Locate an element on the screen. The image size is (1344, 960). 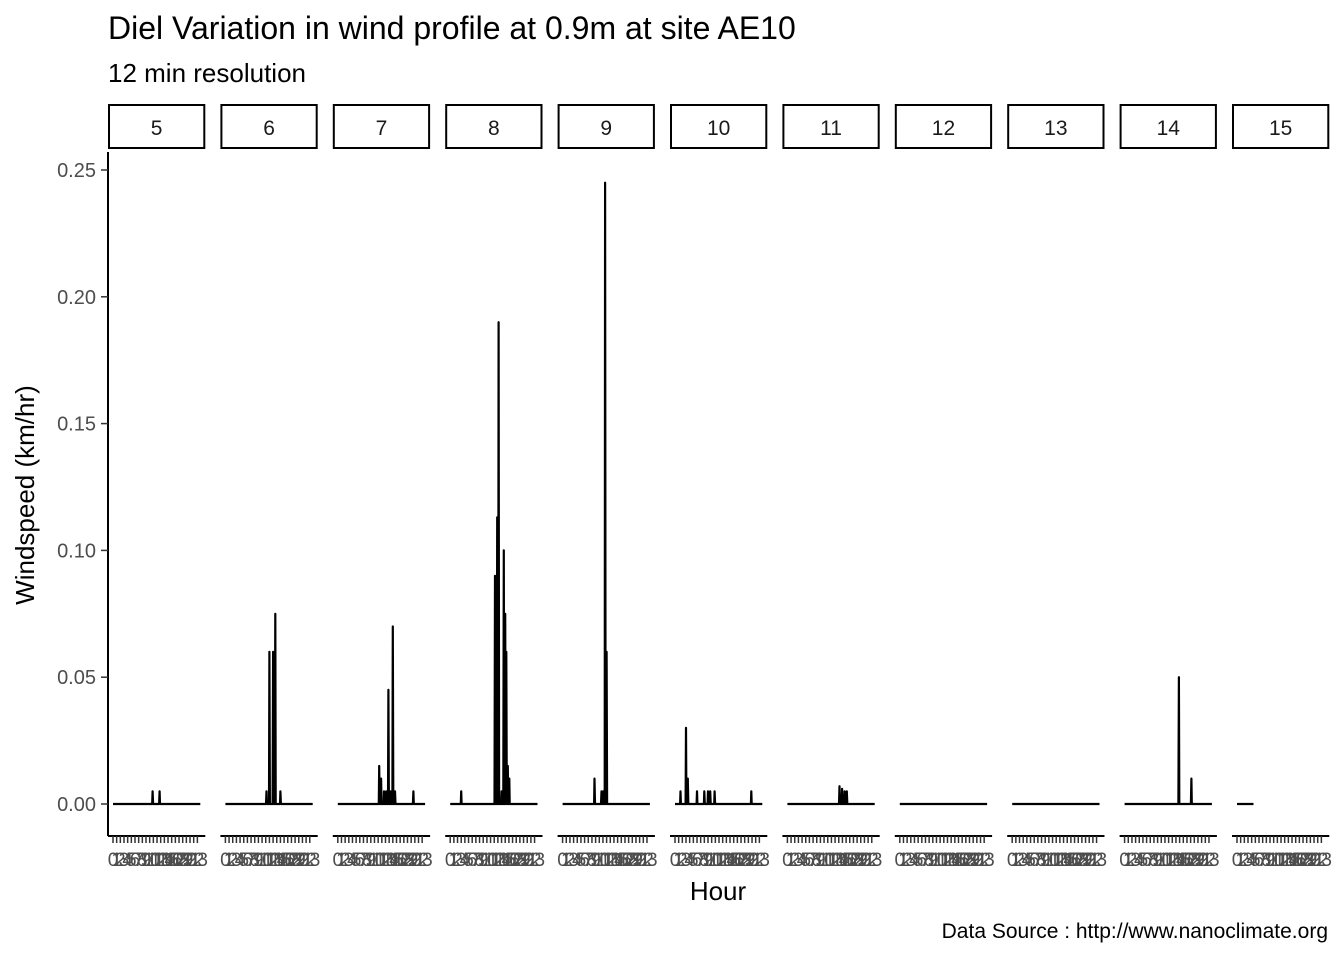
chart-caption: Data Source : http://www.nanoclimate.org is located at coordinates (1134, 931).